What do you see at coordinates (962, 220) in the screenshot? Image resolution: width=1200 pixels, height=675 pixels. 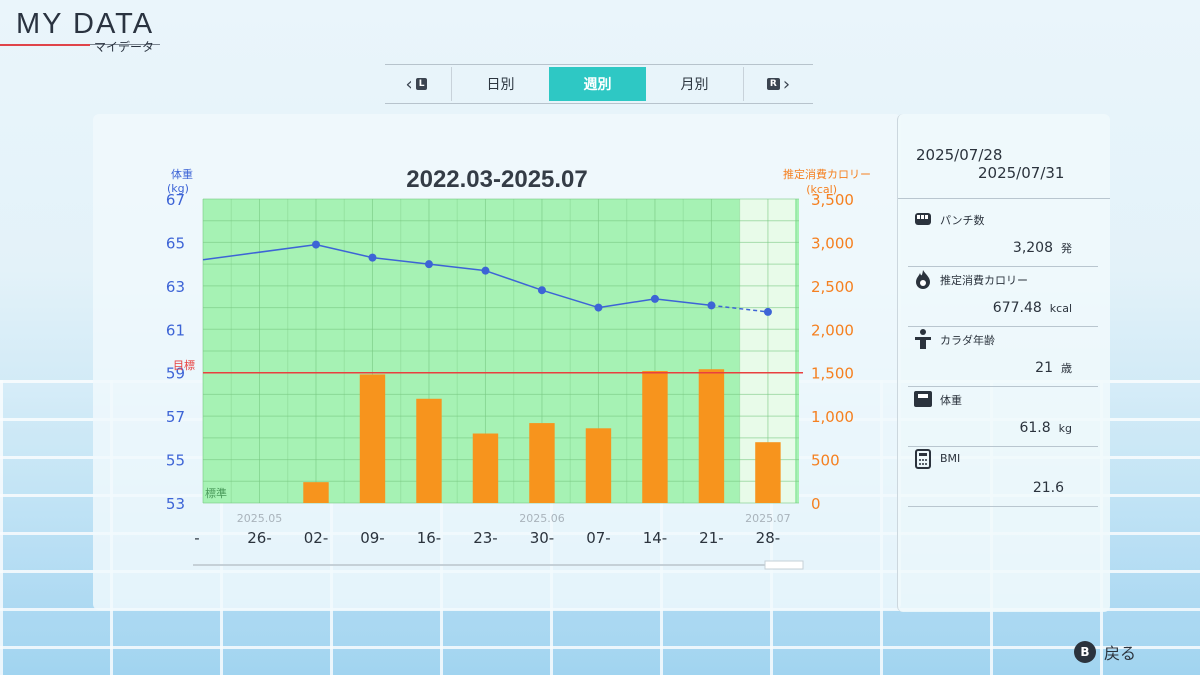 I see `stat-label: パンチ数` at bounding box center [962, 220].